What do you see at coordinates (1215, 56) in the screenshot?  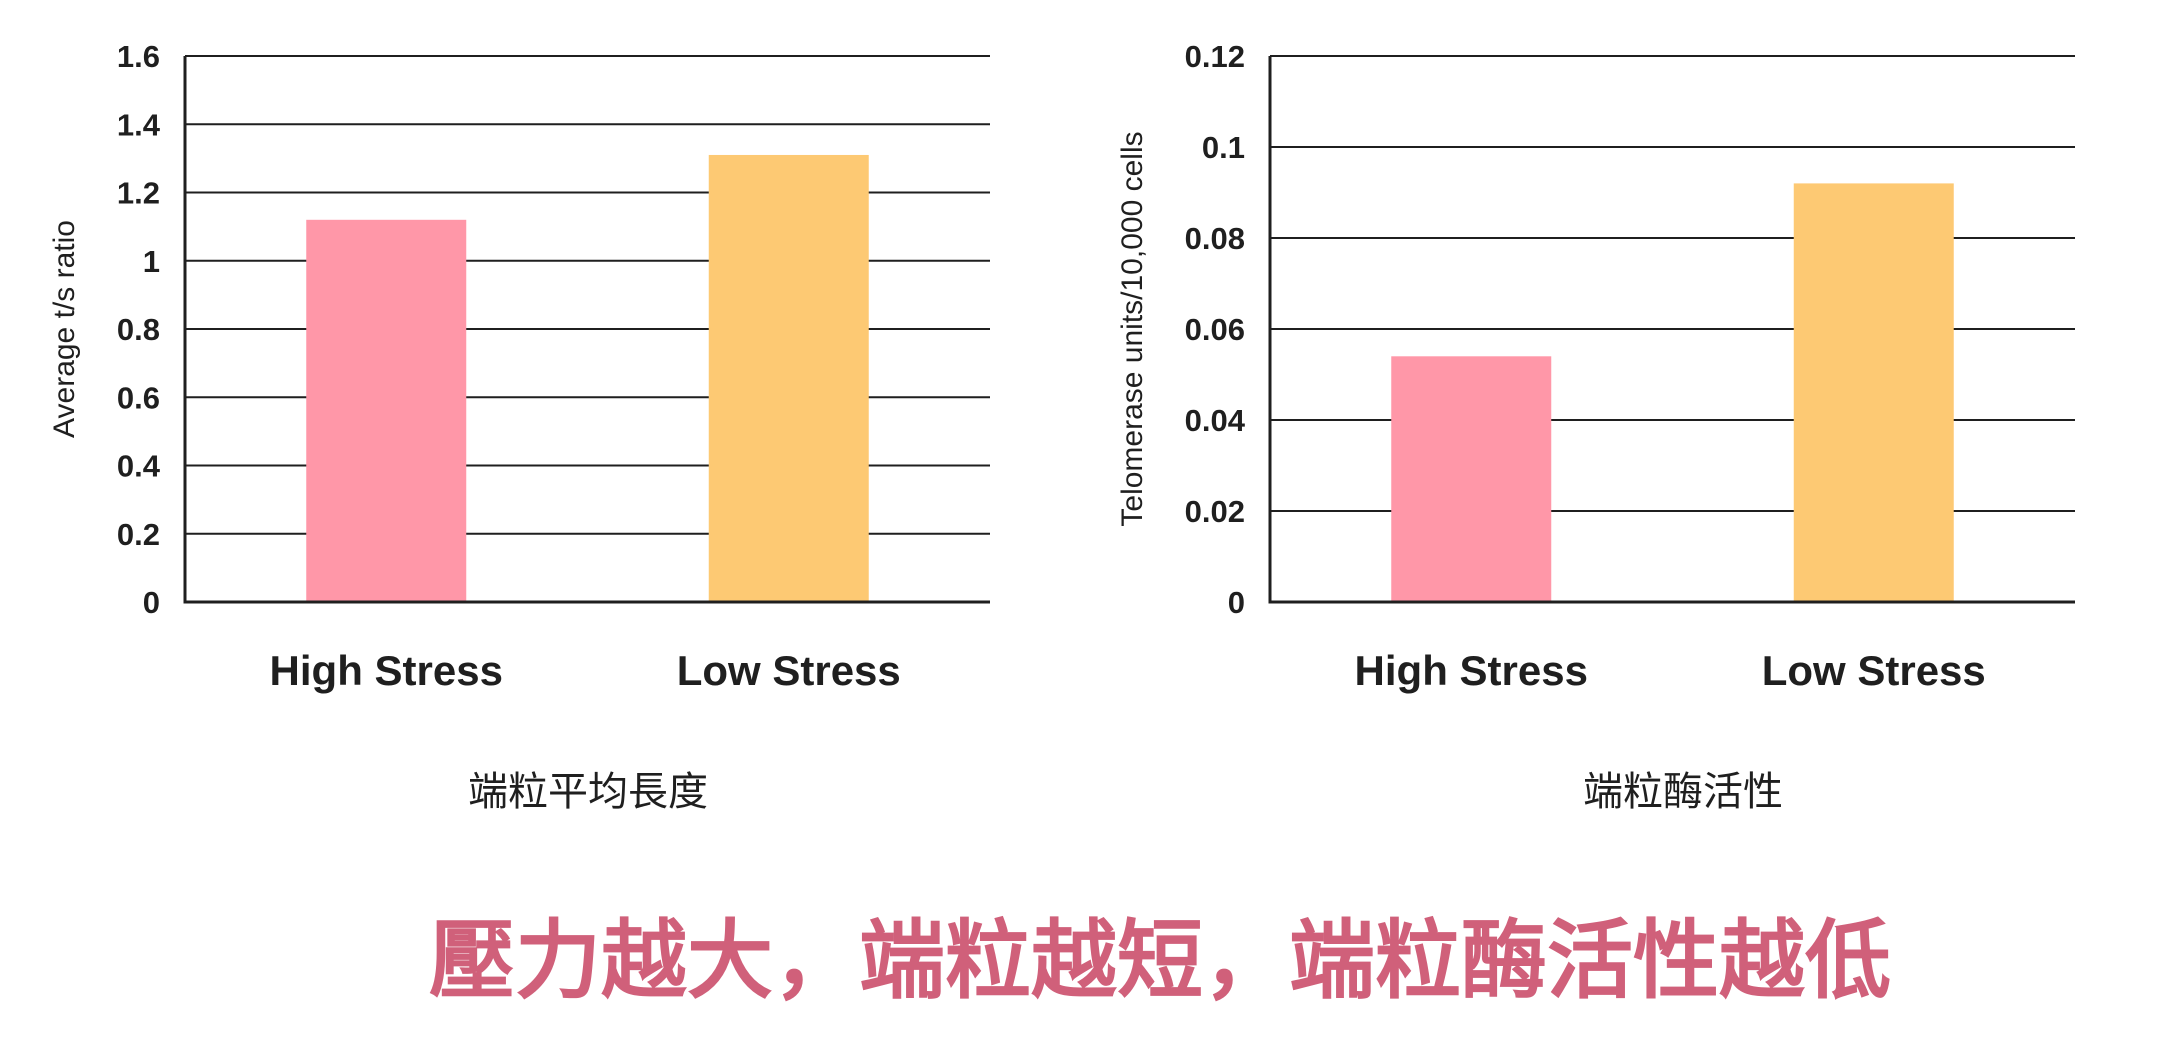 I see `y-tick-label: 0.12` at bounding box center [1215, 56].